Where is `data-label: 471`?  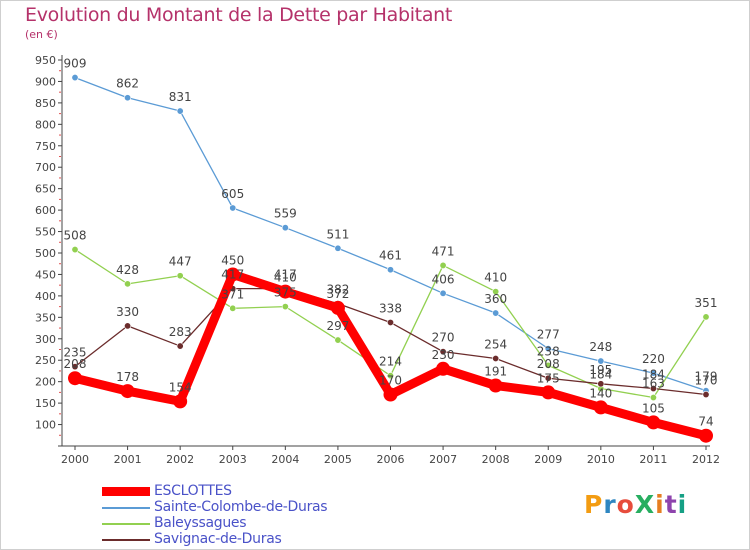 data-label: 471 is located at coordinates (443, 251).